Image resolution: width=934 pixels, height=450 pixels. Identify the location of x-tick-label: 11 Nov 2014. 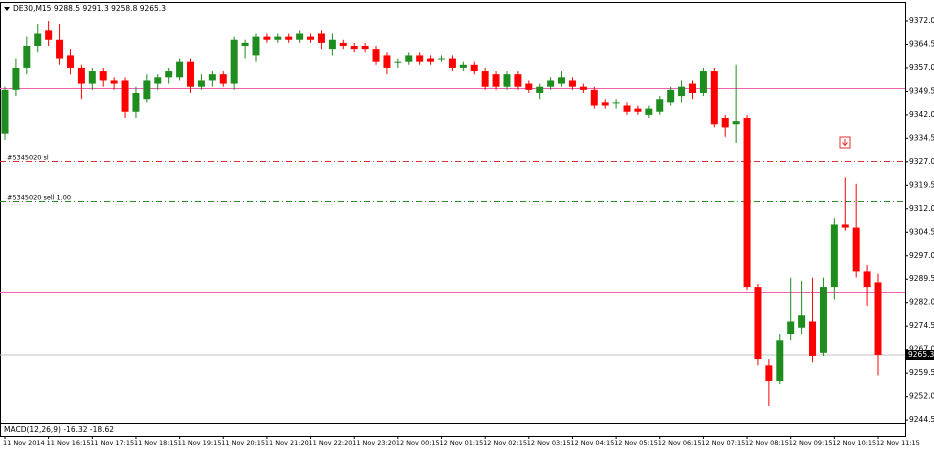
(24, 443).